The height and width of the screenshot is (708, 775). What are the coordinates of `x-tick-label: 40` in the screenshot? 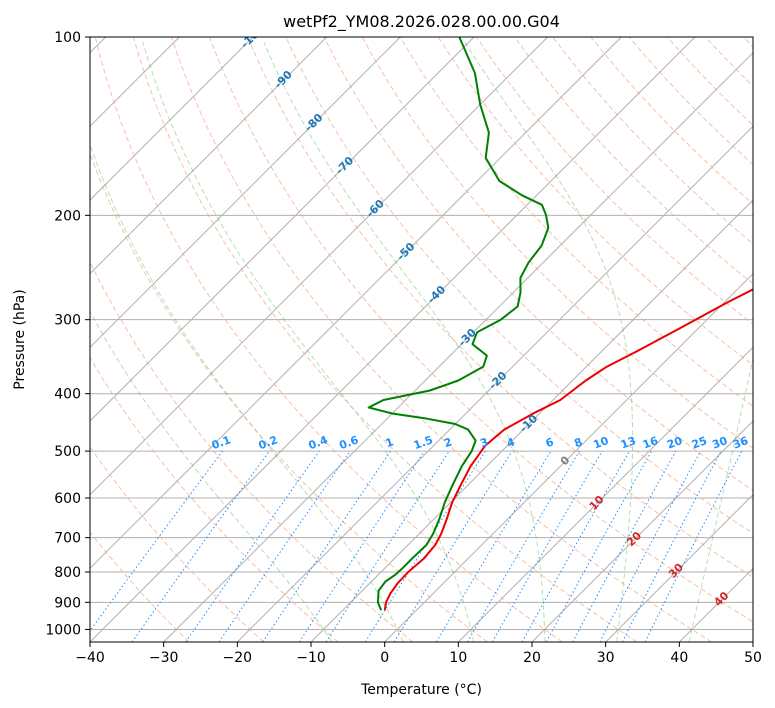 It's located at (679, 658).